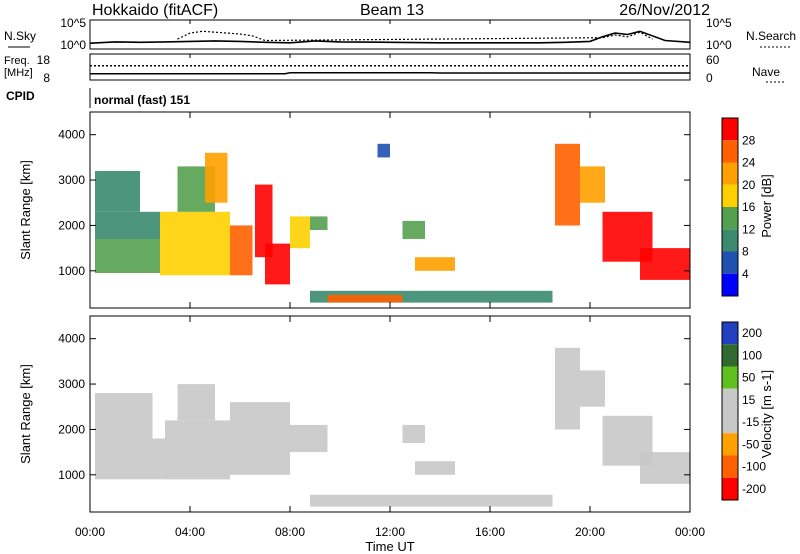  Describe the element at coordinates (771, 36) in the screenshot. I see `noise-right-label: N.Search` at that location.